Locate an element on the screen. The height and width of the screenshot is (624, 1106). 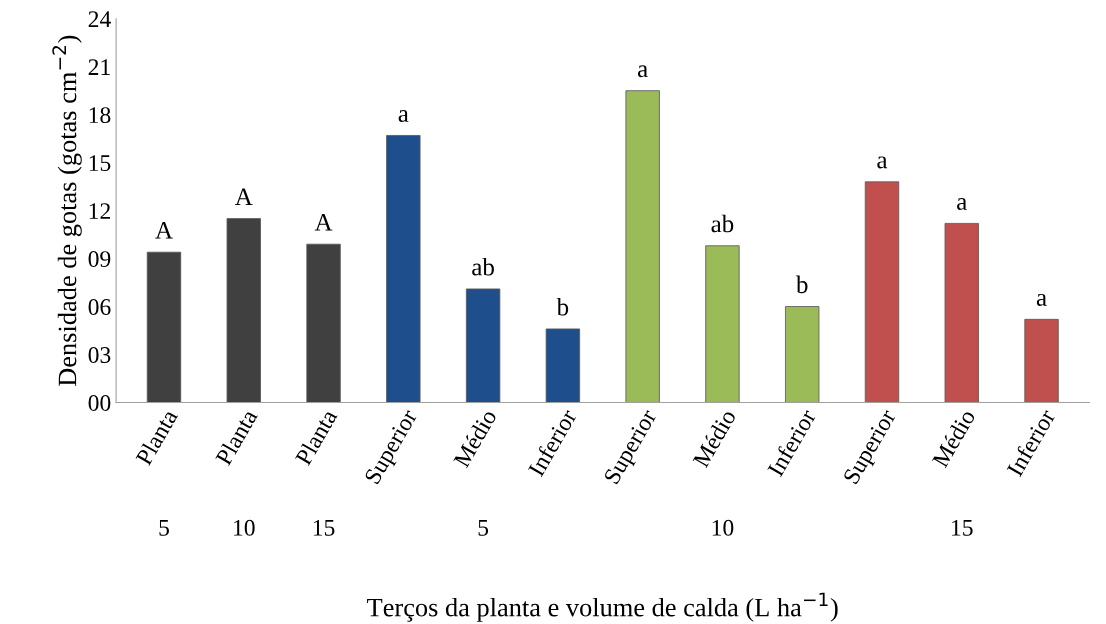
y-tick-label: 09 is located at coordinates (99, 259).